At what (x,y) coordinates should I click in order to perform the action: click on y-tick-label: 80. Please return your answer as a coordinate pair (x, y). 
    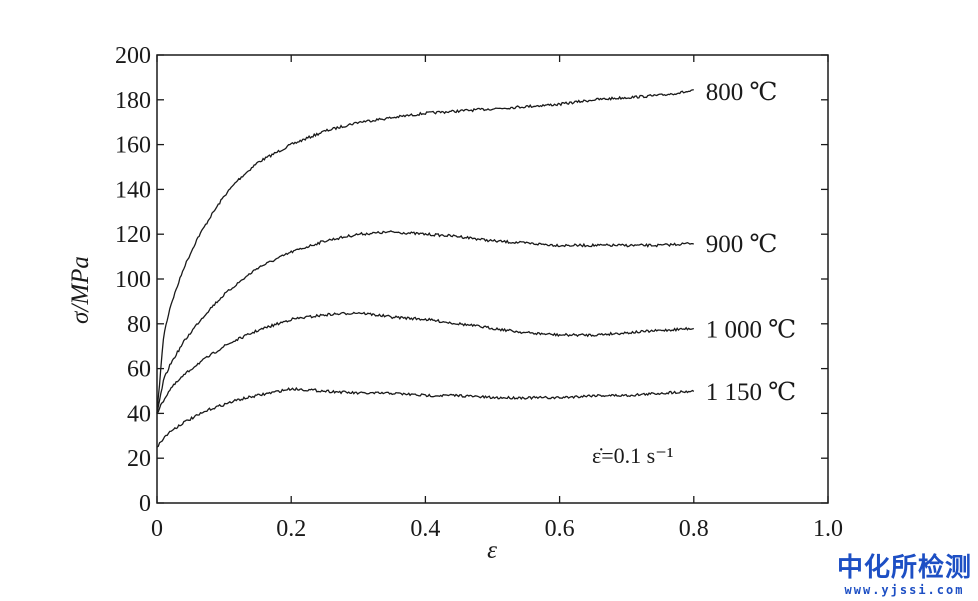
    Looking at the image, I should click on (139, 325).